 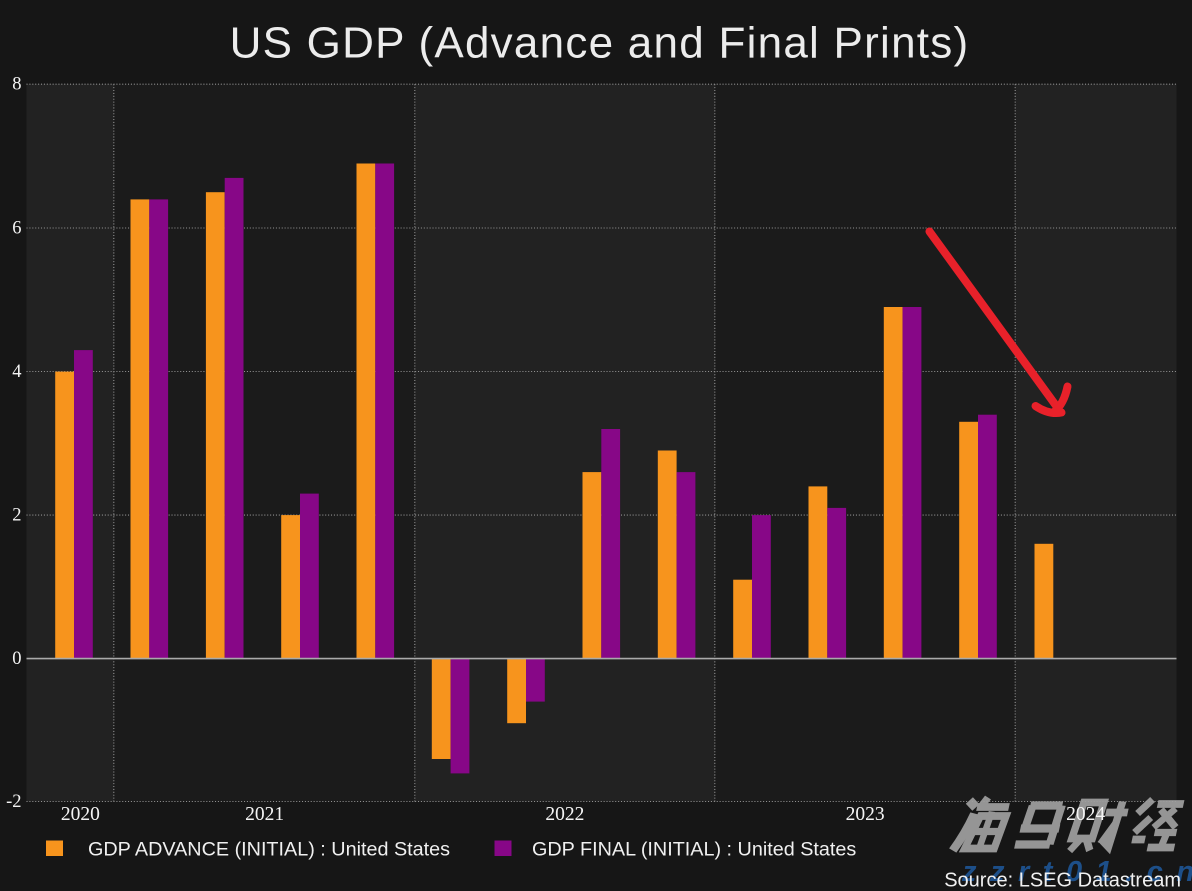 I want to click on svg-text: 6, so click(x=16, y=229).